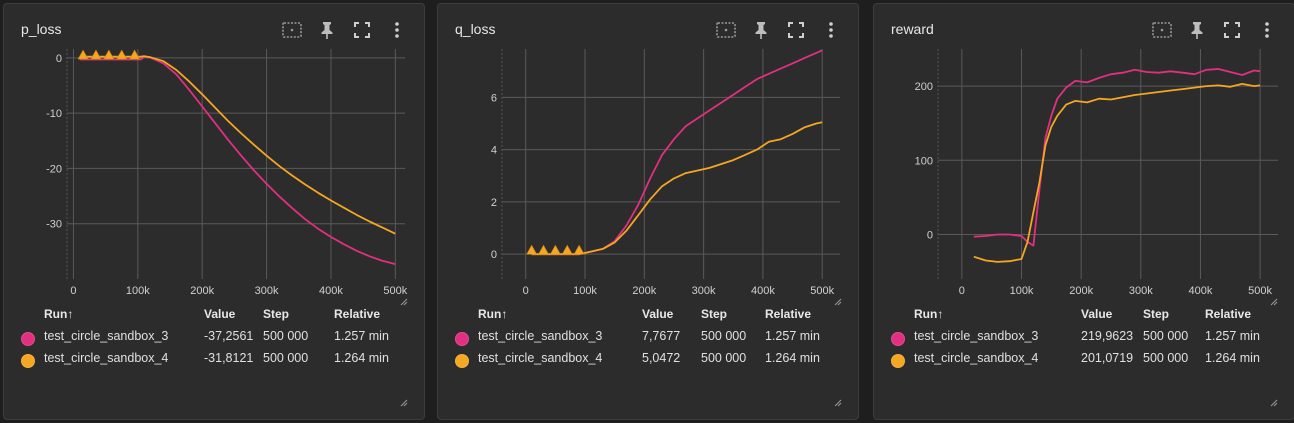 This screenshot has width=1294, height=423. Describe the element at coordinates (229, 336) in the screenshot. I see `run-value: -37,2561` at that location.